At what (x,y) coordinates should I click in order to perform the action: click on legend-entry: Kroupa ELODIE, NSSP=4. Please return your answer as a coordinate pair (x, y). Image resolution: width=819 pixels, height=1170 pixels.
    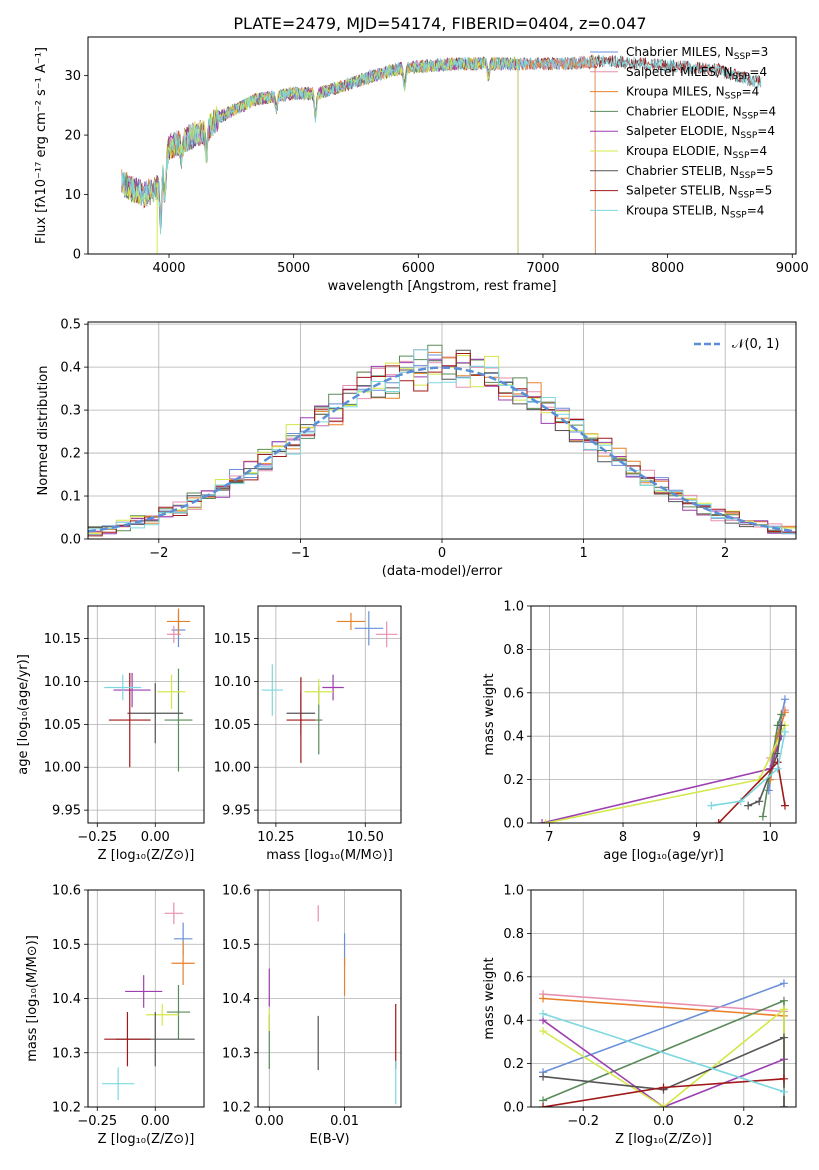
    Looking at the image, I should click on (696, 152).